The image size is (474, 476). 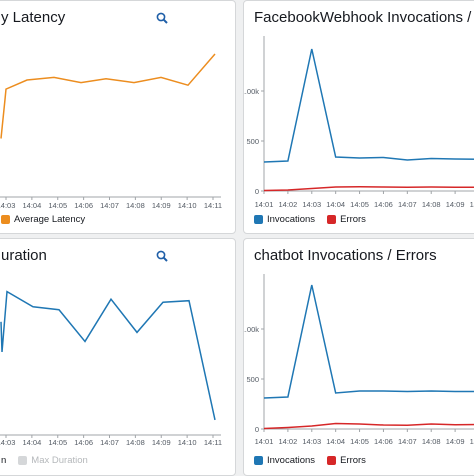 I want to click on legend: Average Latency, so click(x=43, y=219).